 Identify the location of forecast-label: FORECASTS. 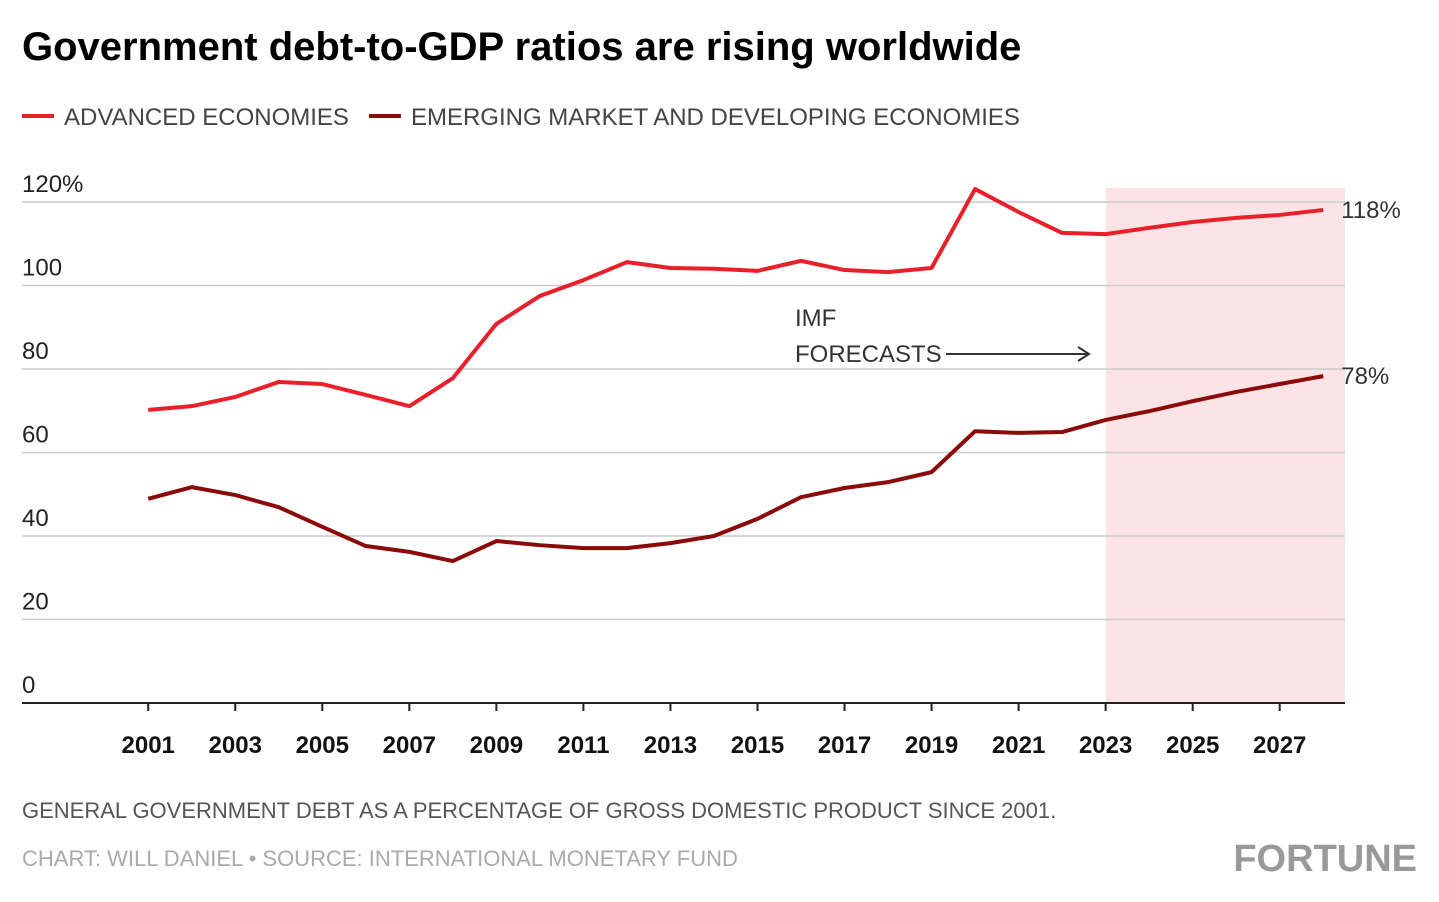
(868, 354).